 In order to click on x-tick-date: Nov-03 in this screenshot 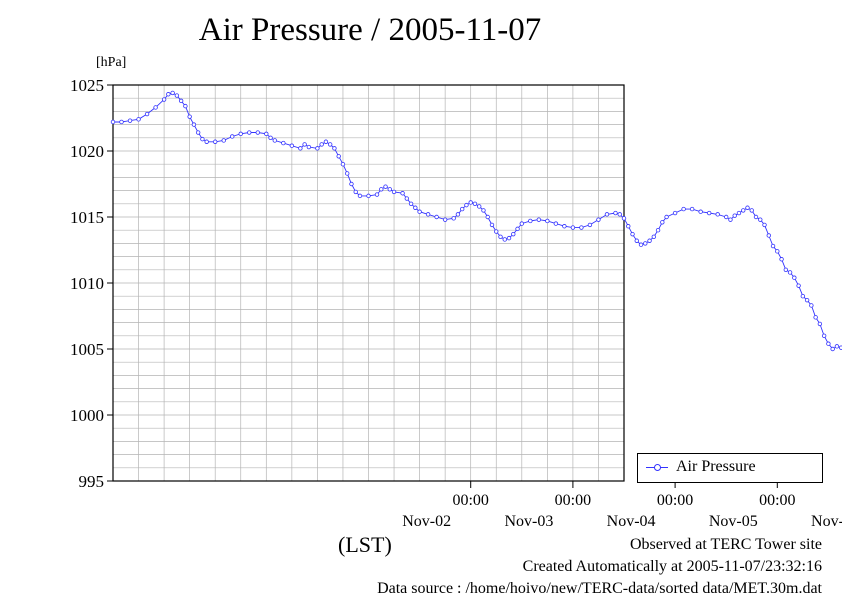, I will do `click(528, 521)`.